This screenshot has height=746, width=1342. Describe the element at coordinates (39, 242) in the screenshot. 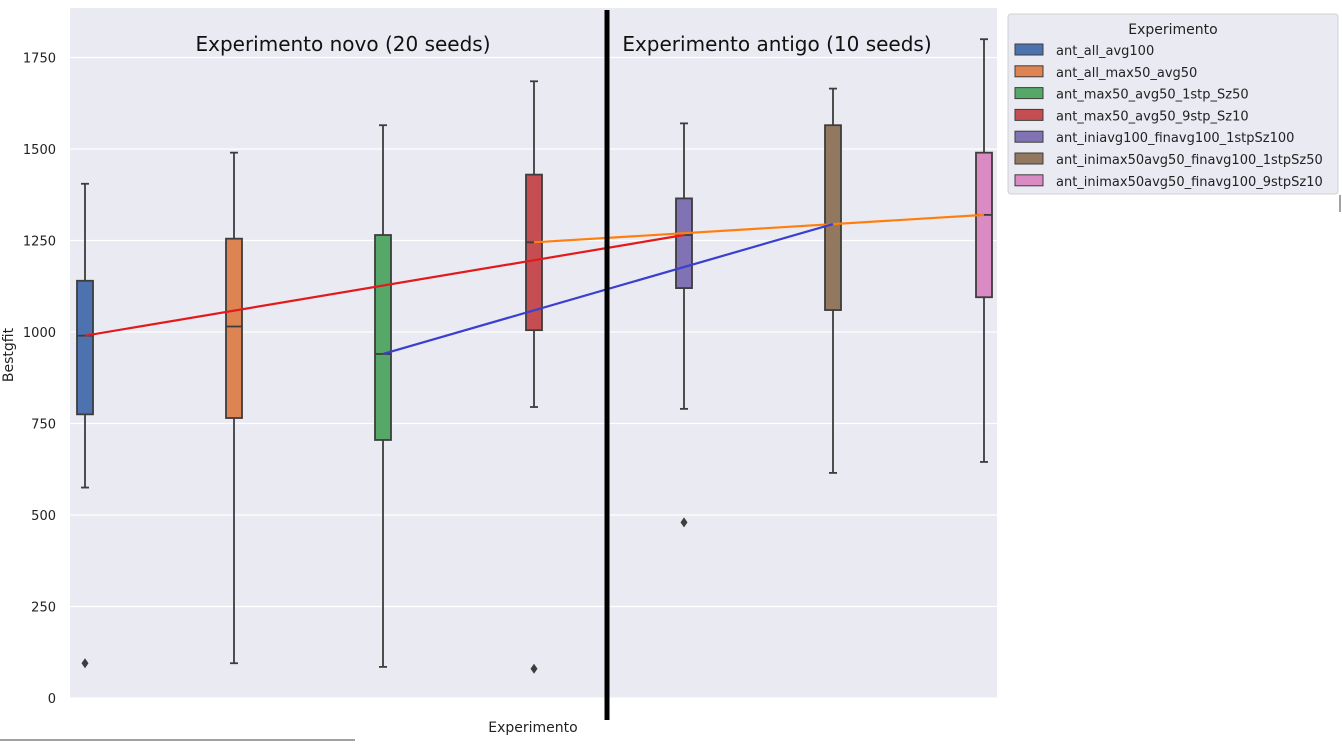

I see `y-tick-1250: 1250` at that location.